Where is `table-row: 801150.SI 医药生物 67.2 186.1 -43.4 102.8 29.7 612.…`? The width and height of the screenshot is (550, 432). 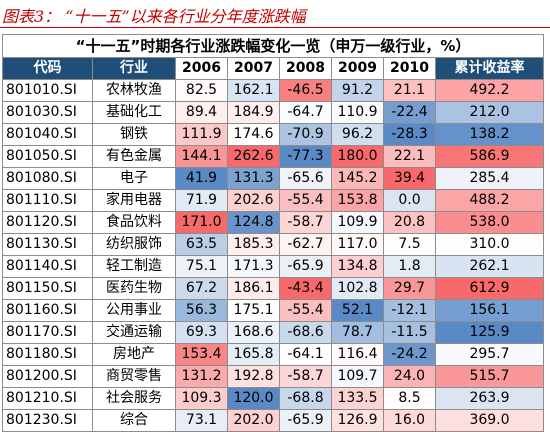
table-row: 801150.SI 医药生物 67.2 186.1 -43.4 102.8 29.7 612.… is located at coordinates (273, 288).